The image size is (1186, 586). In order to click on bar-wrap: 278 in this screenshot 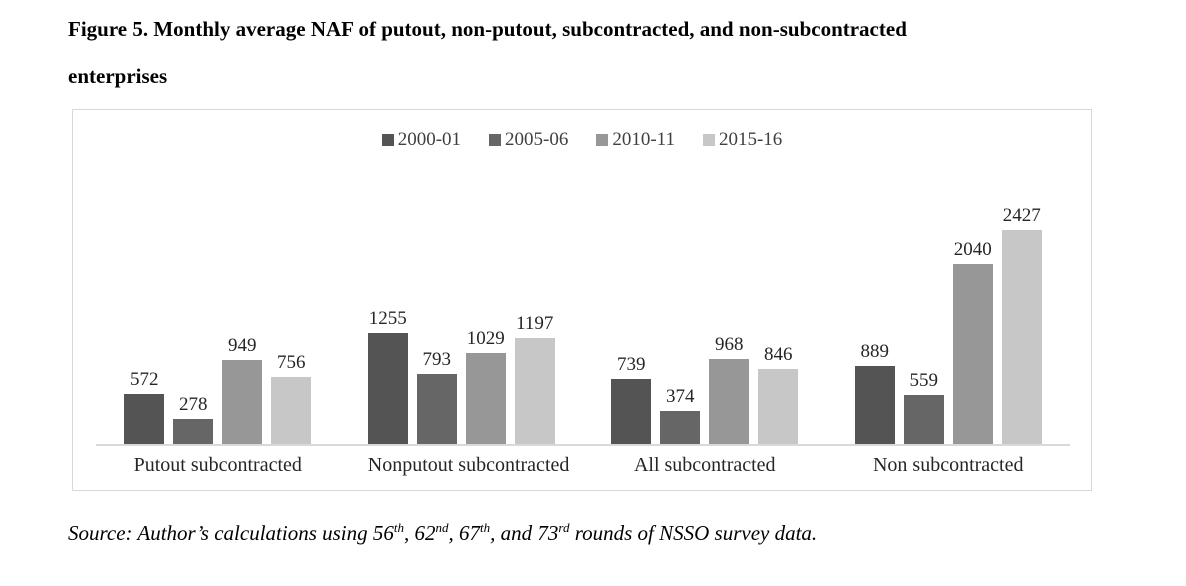, I will do `click(193, 419)`.